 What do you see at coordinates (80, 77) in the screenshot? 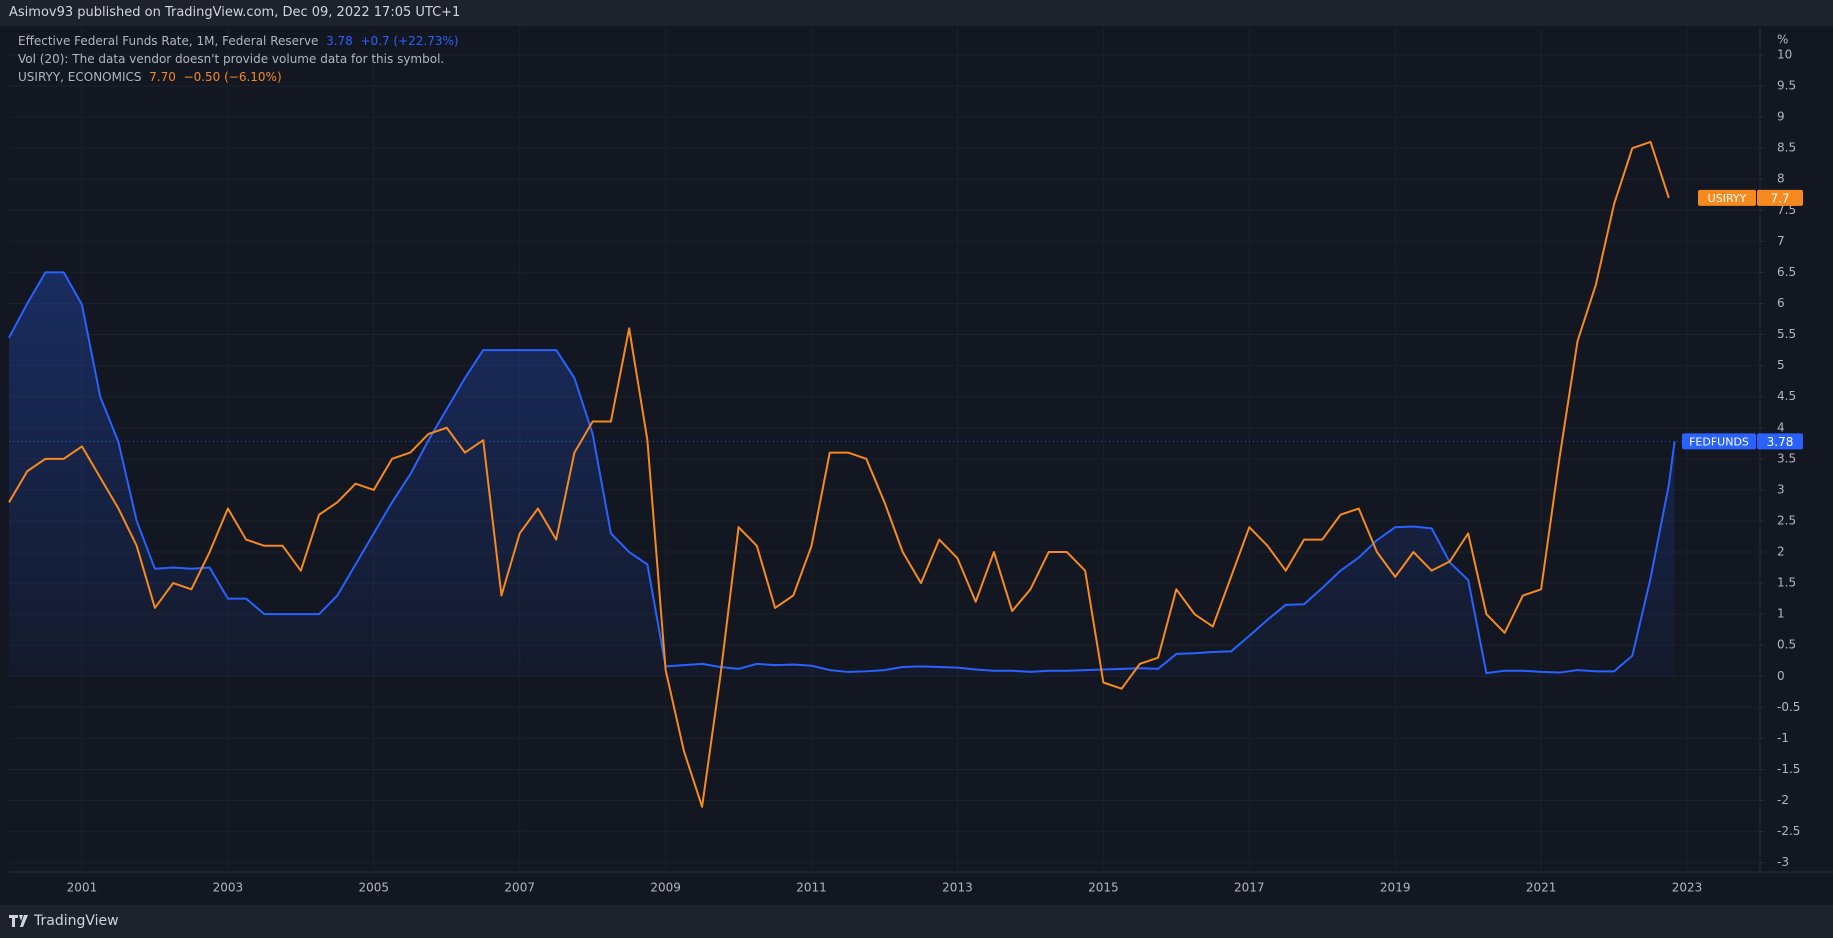
I see `legend-title: USIRYY, ECONOMICS` at bounding box center [80, 77].